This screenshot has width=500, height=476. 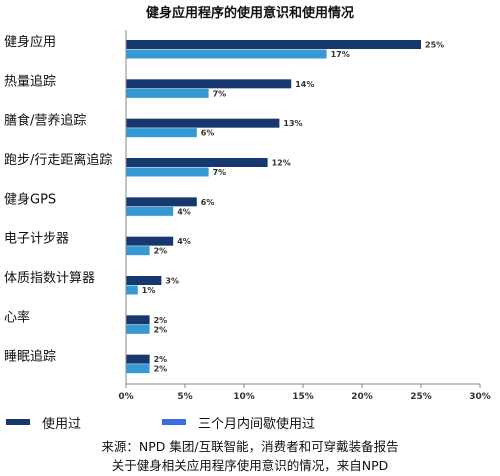 What do you see at coordinates (49, 278) in the screenshot?
I see `category-label: 体质指数计算器` at bounding box center [49, 278].